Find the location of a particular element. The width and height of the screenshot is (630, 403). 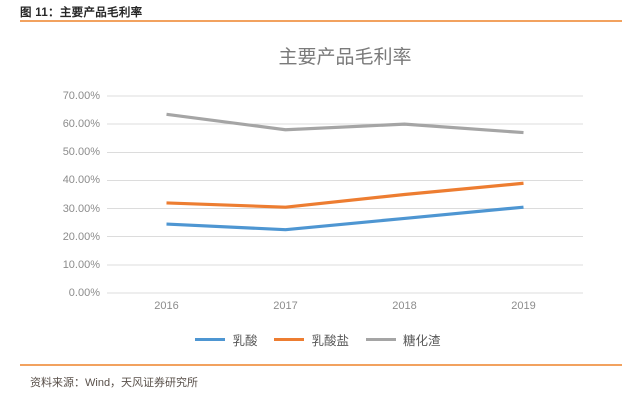

x-axis-tick: 2018 is located at coordinates (404, 306).